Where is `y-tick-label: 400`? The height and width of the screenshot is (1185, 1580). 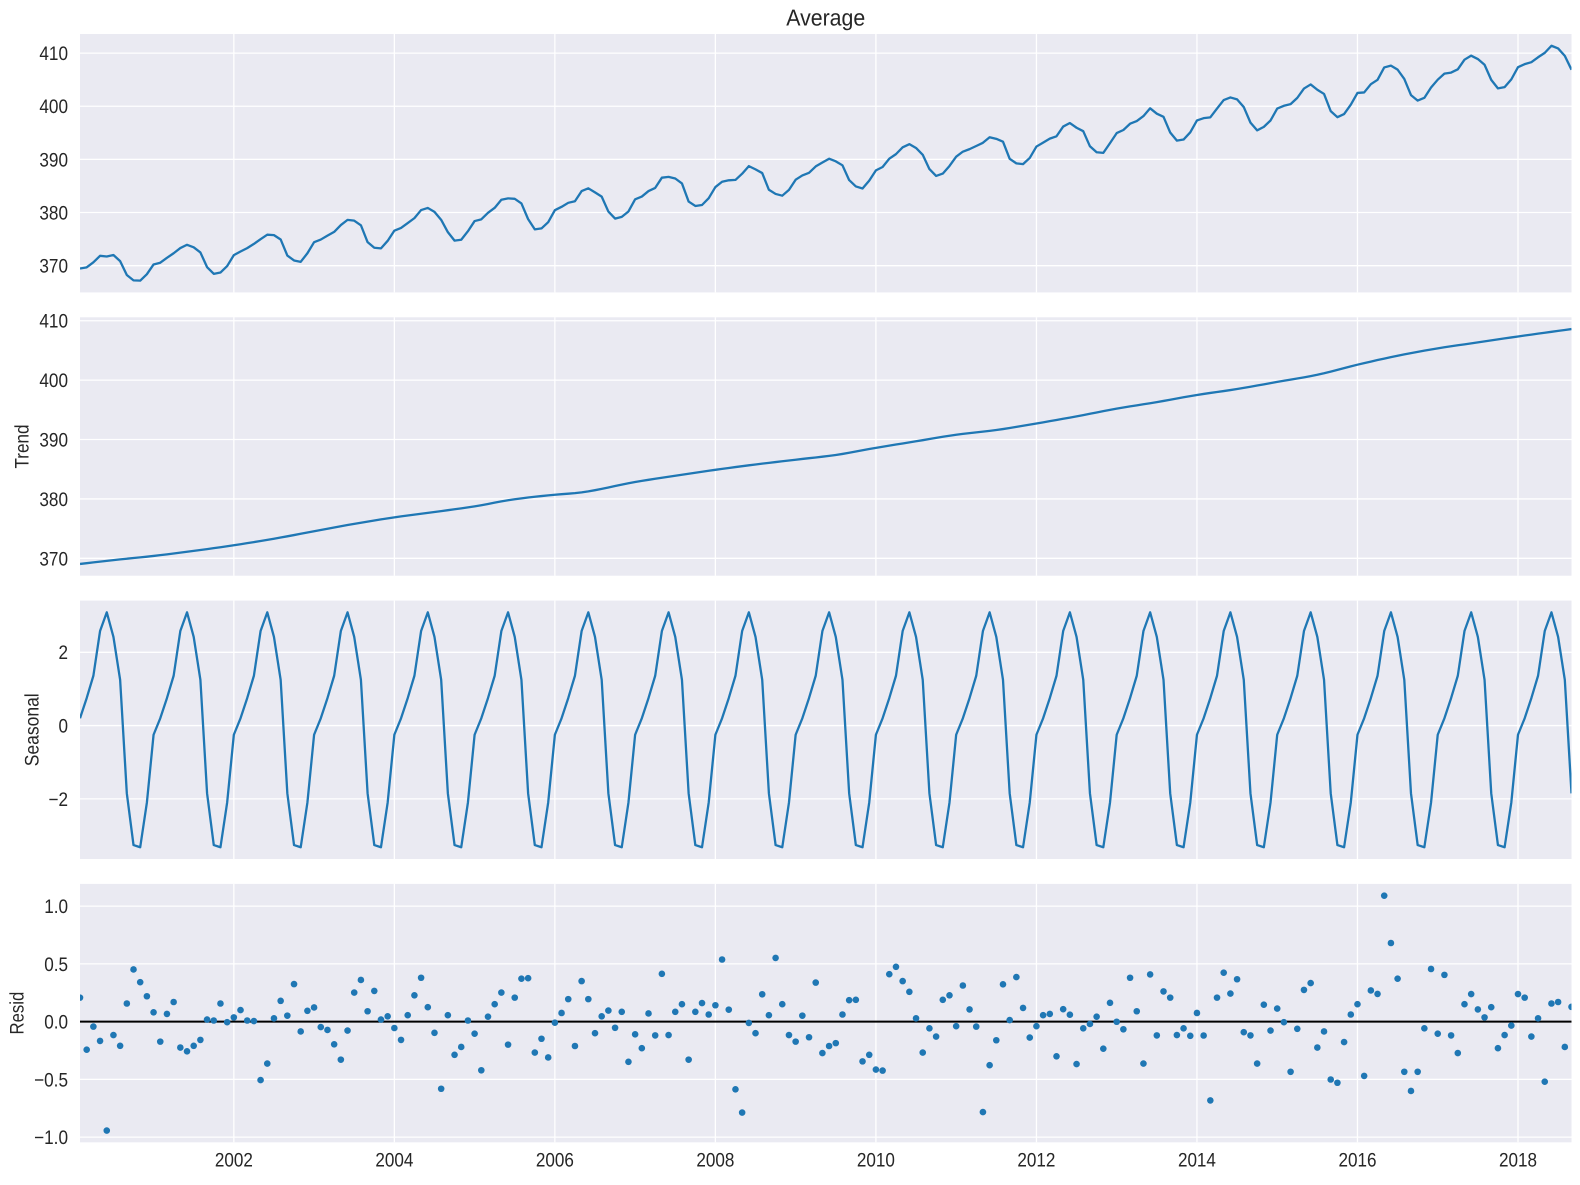 y-tick-label: 400 is located at coordinates (53, 107).